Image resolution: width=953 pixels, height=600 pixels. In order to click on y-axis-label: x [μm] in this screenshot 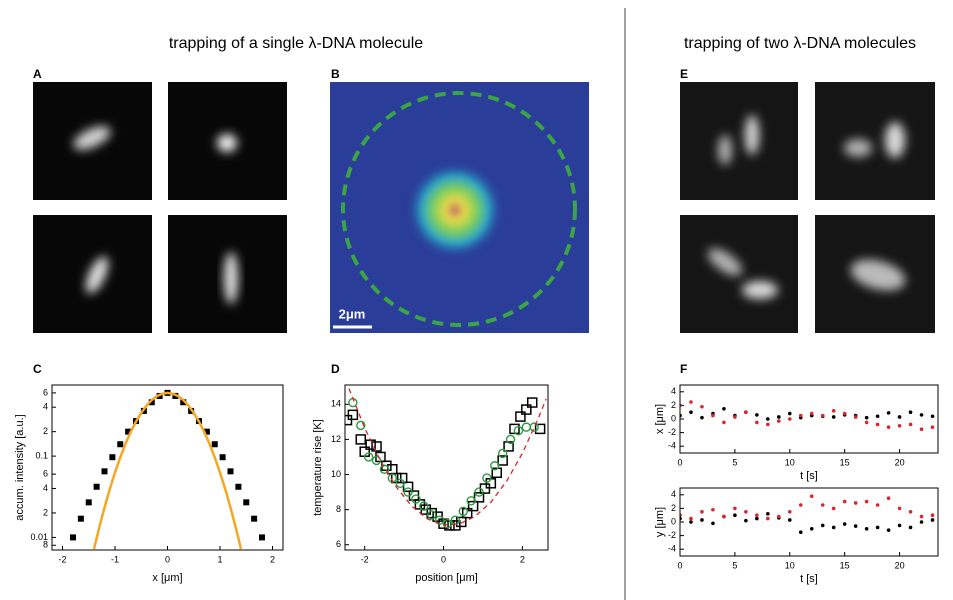, I will do `click(660, 419)`.